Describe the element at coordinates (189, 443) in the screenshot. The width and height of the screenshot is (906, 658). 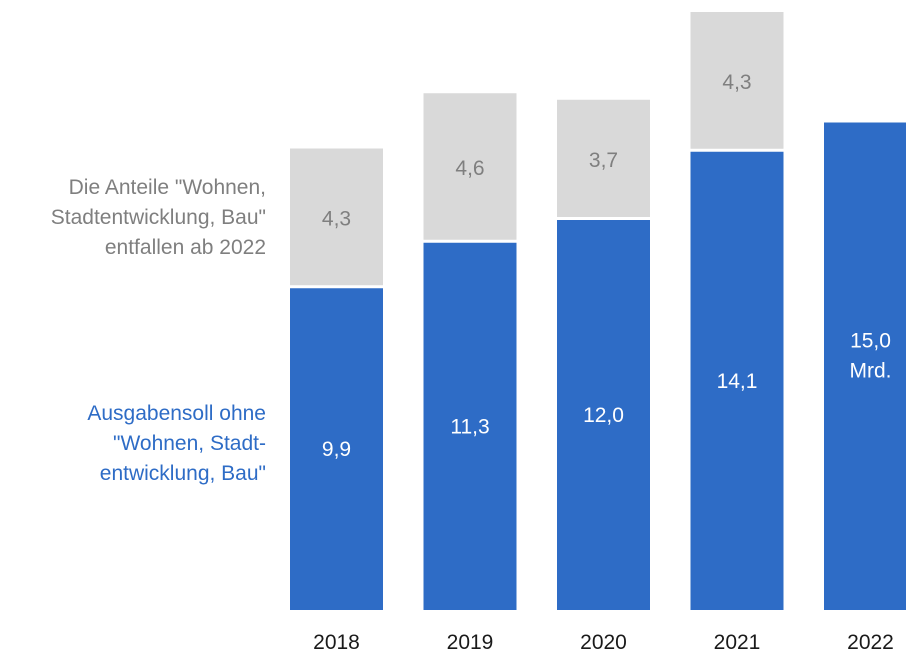
I see `annotation-blue-line-2: "Wohnen, Stadt-` at that location.